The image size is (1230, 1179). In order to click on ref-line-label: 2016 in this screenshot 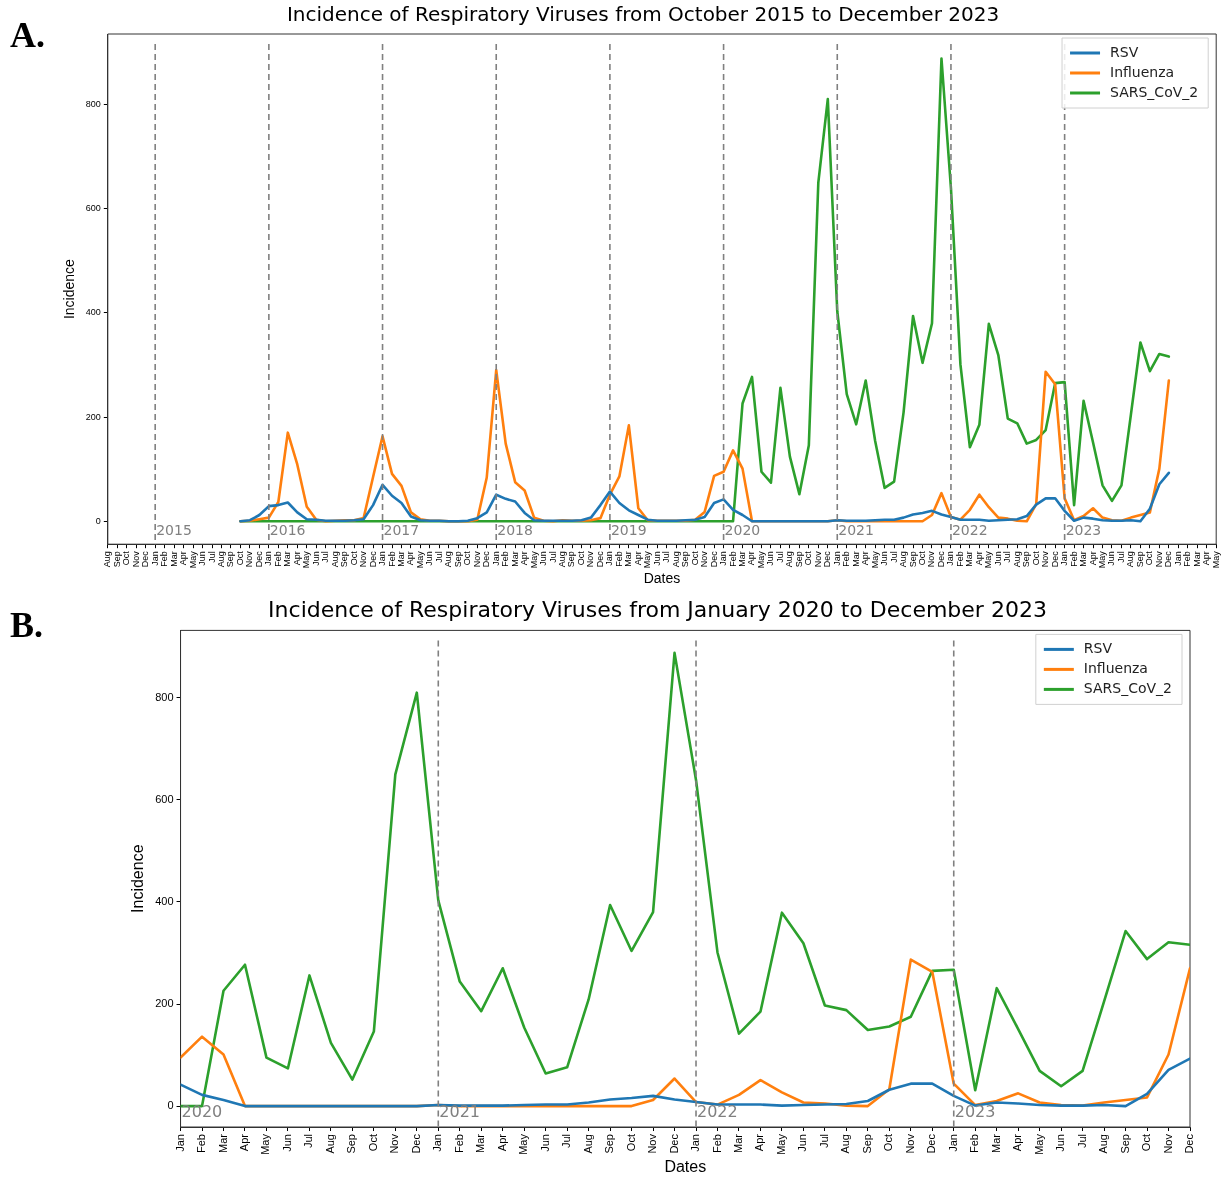, I will do `click(287, 529)`.